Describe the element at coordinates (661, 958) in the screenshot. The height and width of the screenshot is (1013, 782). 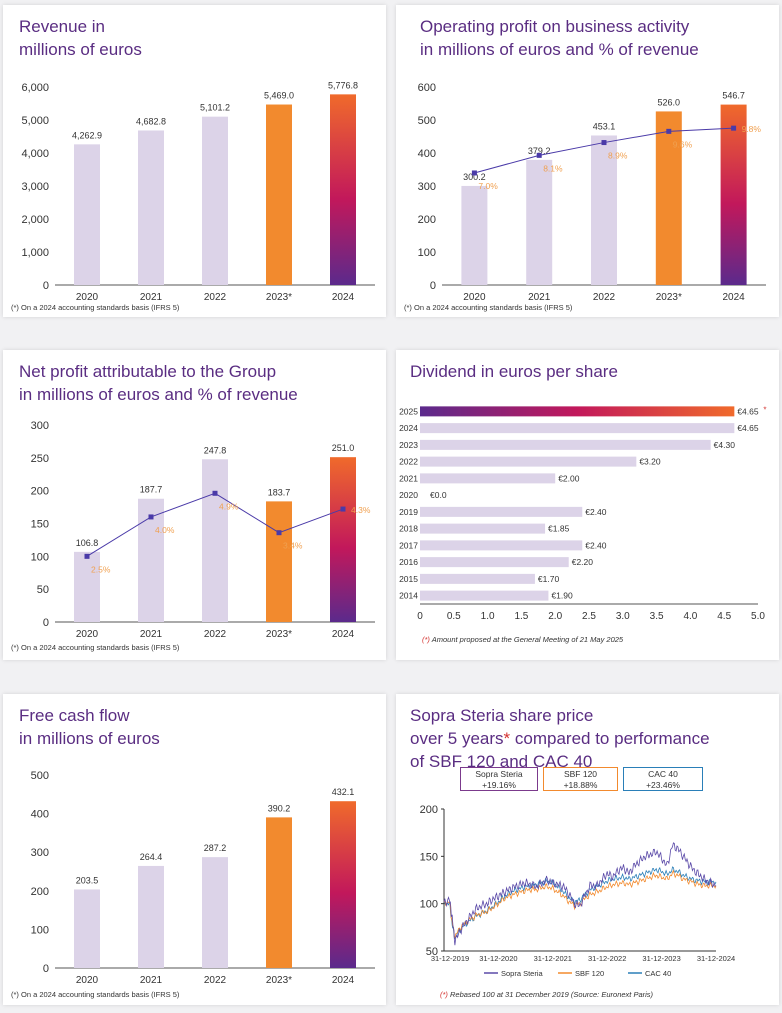
I see `x-tick-label: 31-12-2023` at that location.